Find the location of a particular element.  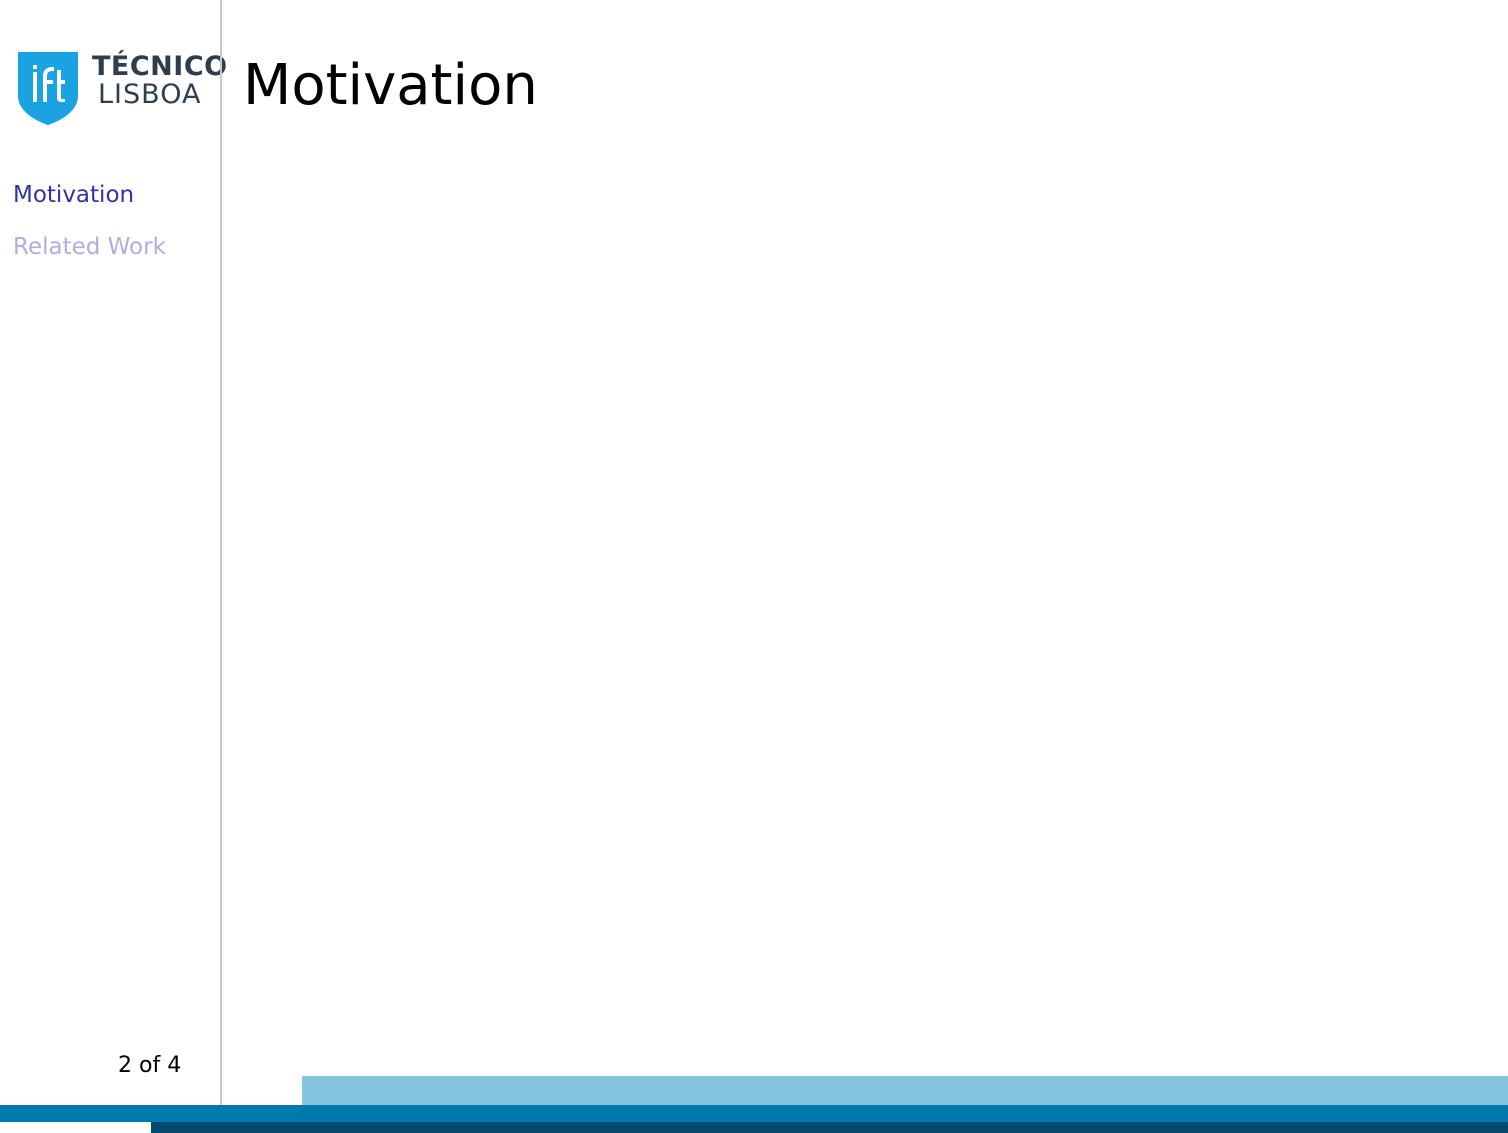

logo-line-lisboa: LISBOA is located at coordinates (150, 94).